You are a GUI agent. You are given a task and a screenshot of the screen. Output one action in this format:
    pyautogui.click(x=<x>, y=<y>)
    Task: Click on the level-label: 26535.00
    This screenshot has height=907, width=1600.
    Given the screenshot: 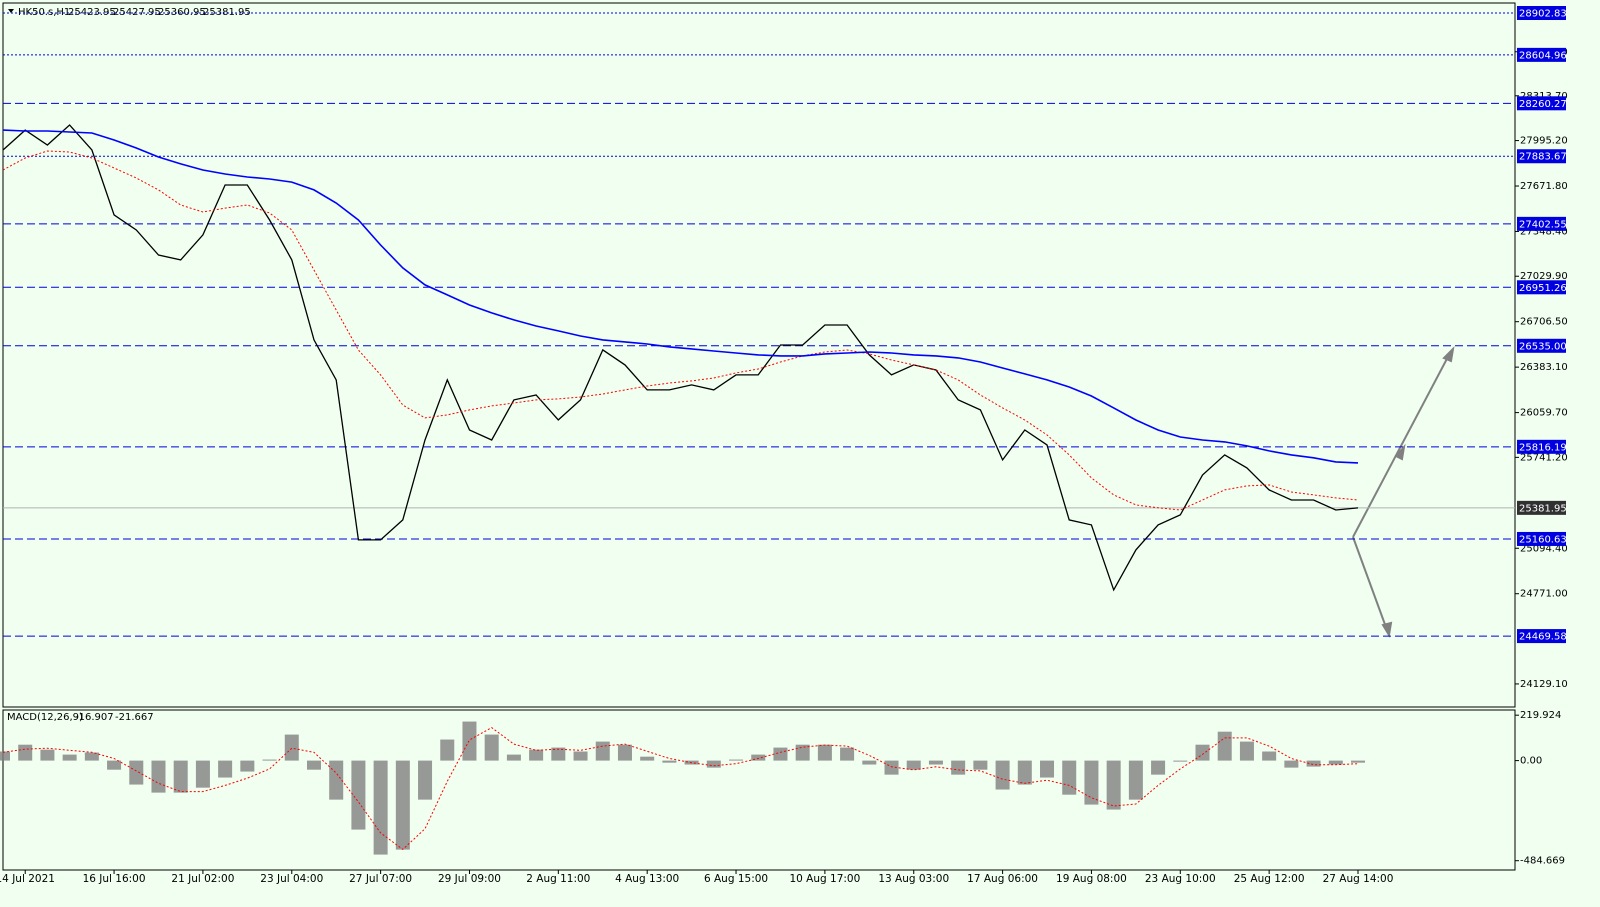 What is the action you would take?
    pyautogui.click(x=1543, y=346)
    